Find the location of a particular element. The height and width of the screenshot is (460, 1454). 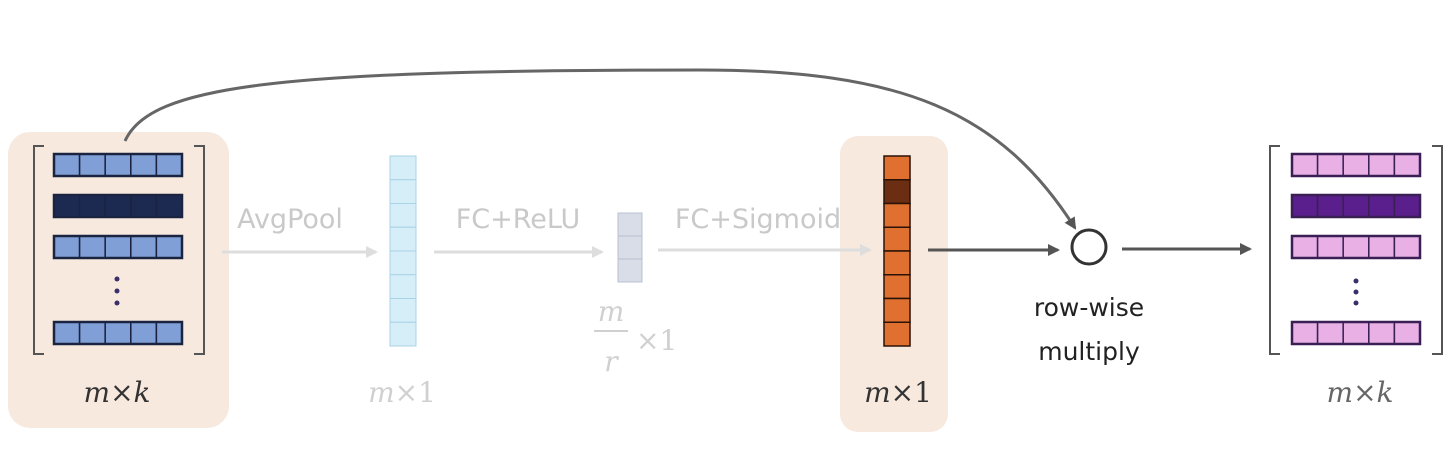

svg-text: r is located at coordinates (611, 361).